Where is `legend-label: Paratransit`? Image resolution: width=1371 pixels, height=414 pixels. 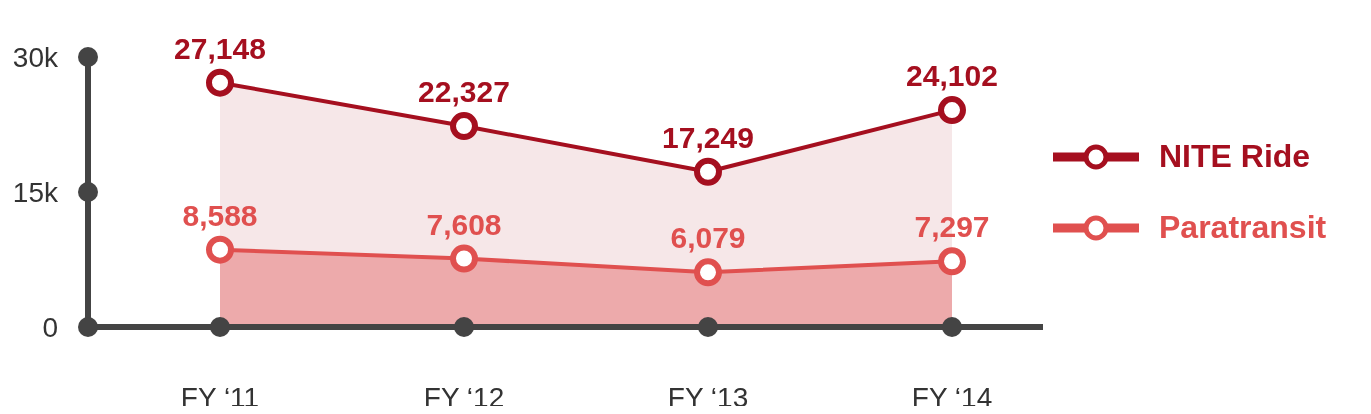 legend-label: Paratransit is located at coordinates (1243, 227).